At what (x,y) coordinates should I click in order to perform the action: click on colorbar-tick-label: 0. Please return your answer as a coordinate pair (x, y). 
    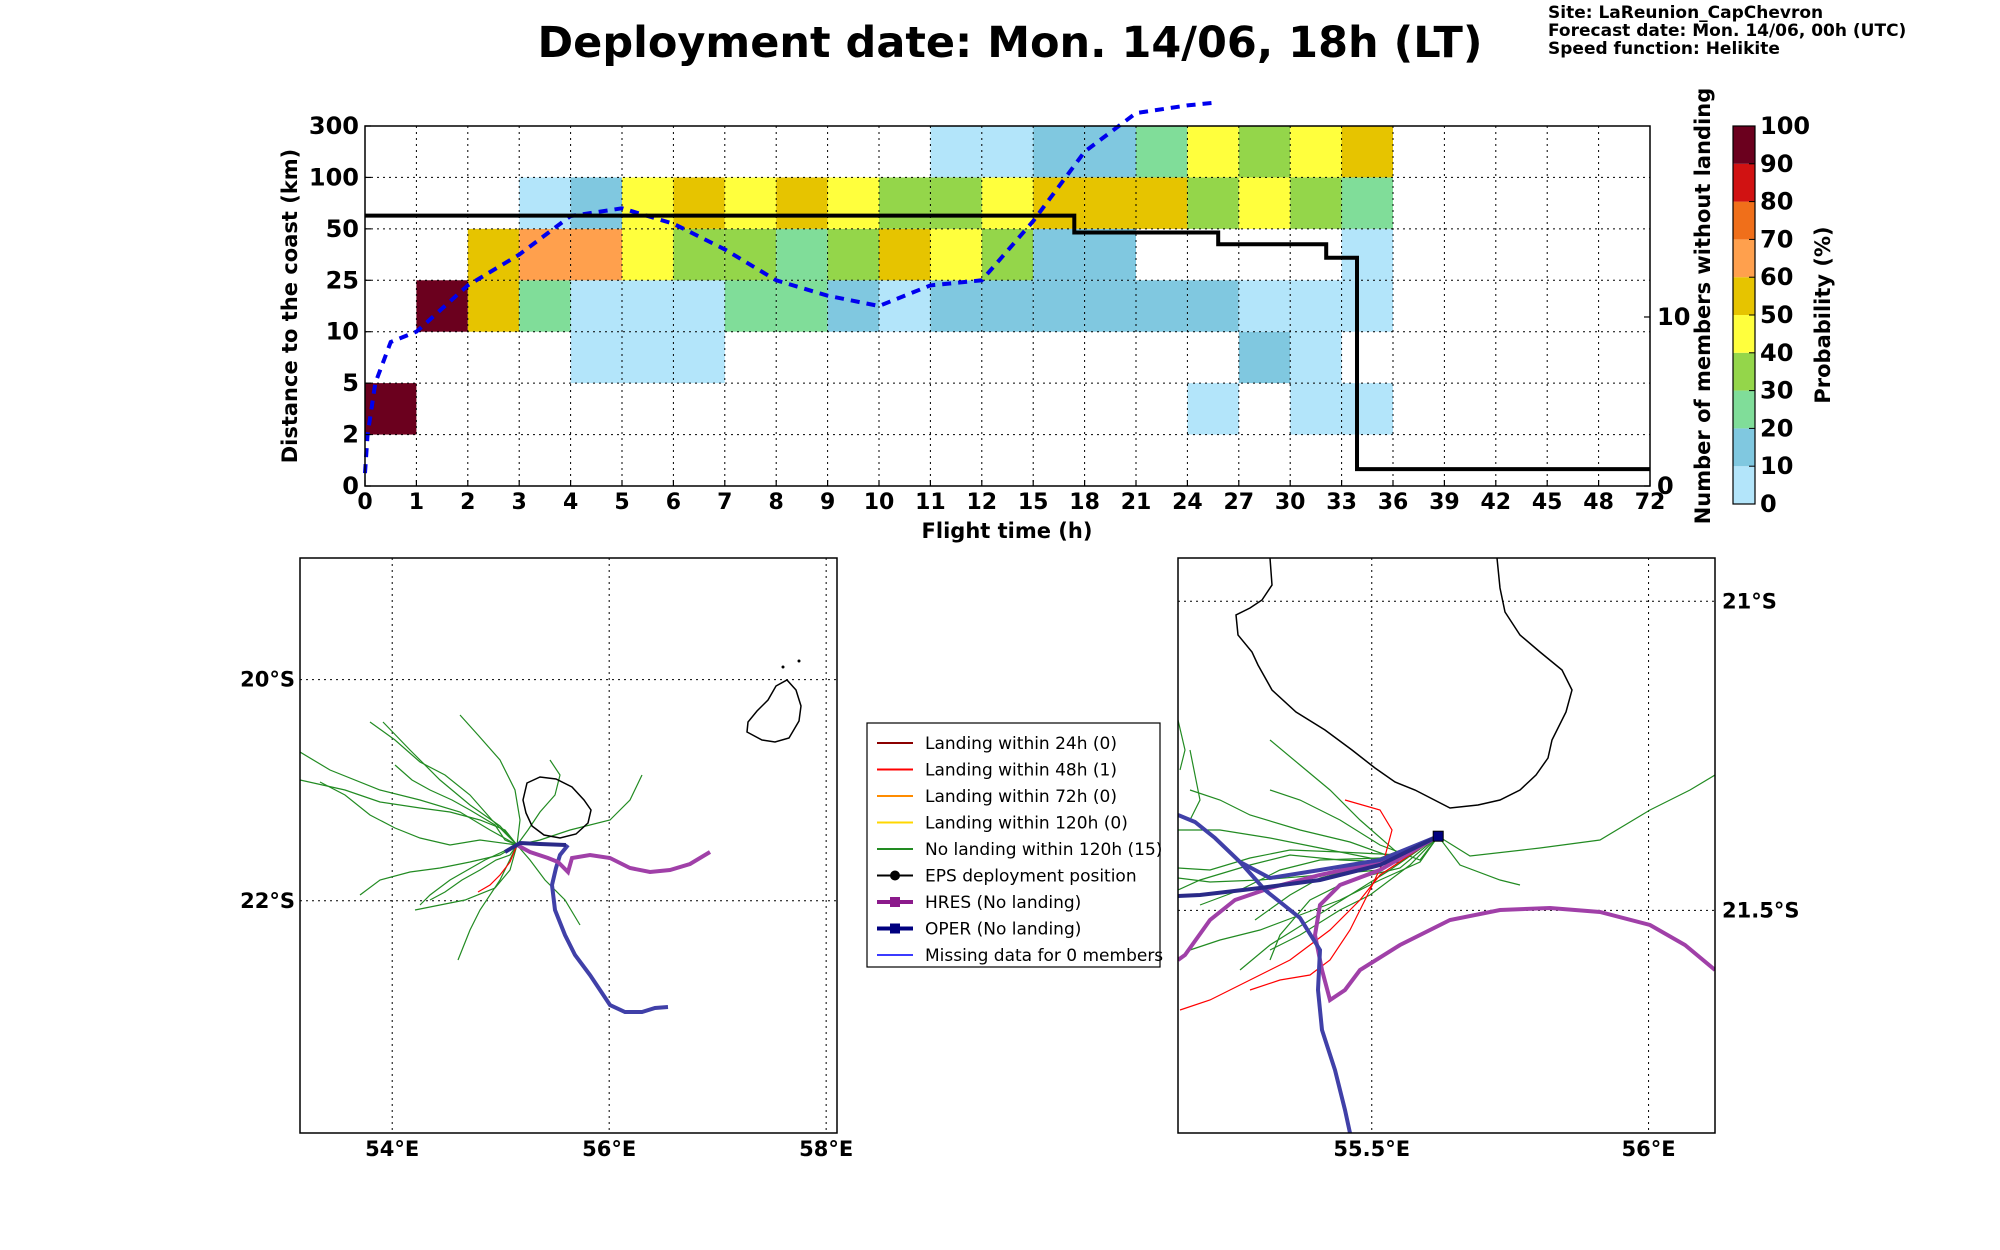
    Looking at the image, I should click on (1768, 504).